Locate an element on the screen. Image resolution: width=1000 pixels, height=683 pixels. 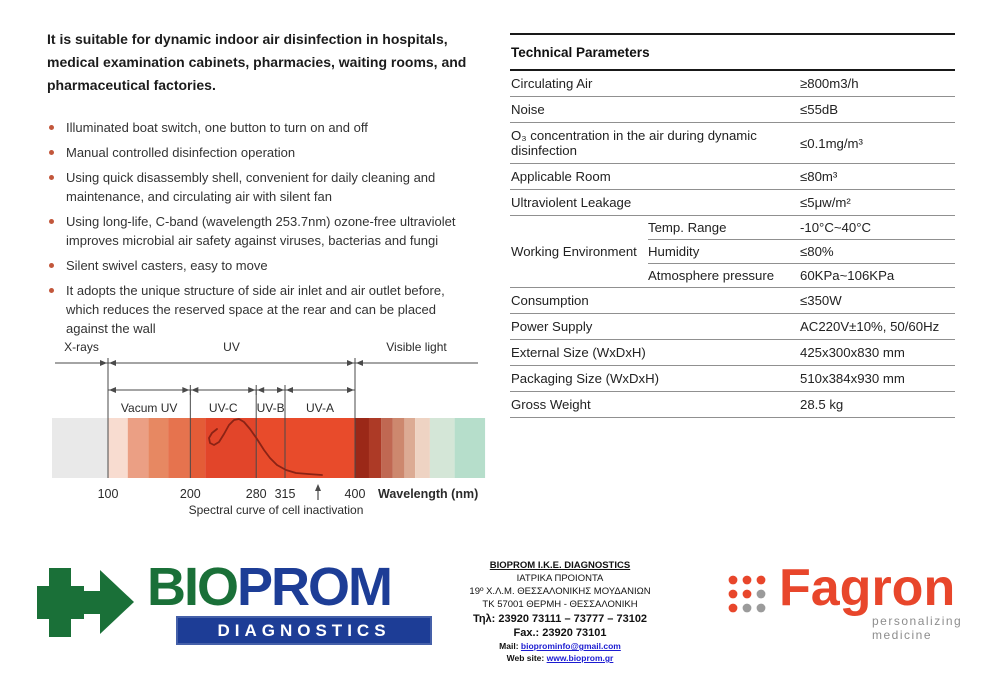
param-name: Applicable Room is located at coordinates (561, 176).